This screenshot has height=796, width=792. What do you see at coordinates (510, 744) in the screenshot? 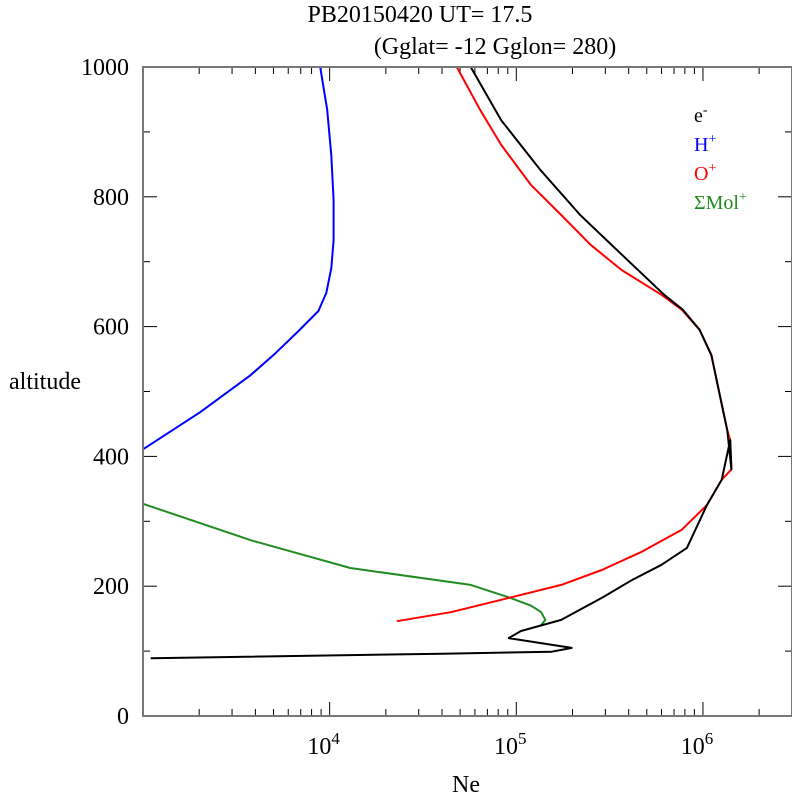
I see `x-tick-label: 10⁵` at bounding box center [510, 744].